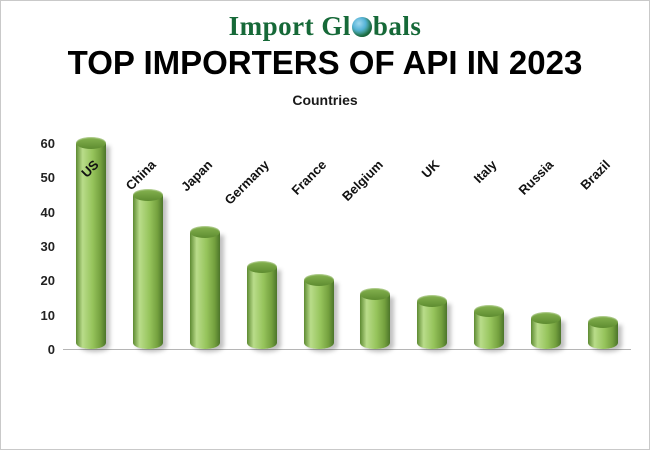 This screenshot has height=450, width=650. I want to click on bar-japan, so click(204, 287).